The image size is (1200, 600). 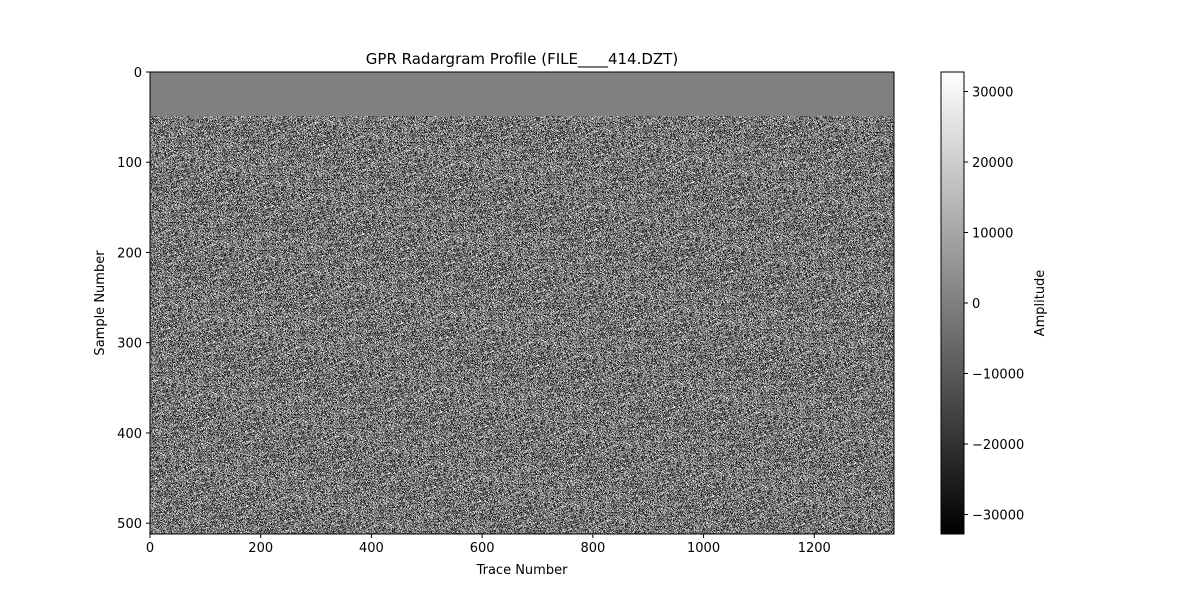 What do you see at coordinates (260, 548) in the screenshot?
I see `x-tick-label: 200` at bounding box center [260, 548].